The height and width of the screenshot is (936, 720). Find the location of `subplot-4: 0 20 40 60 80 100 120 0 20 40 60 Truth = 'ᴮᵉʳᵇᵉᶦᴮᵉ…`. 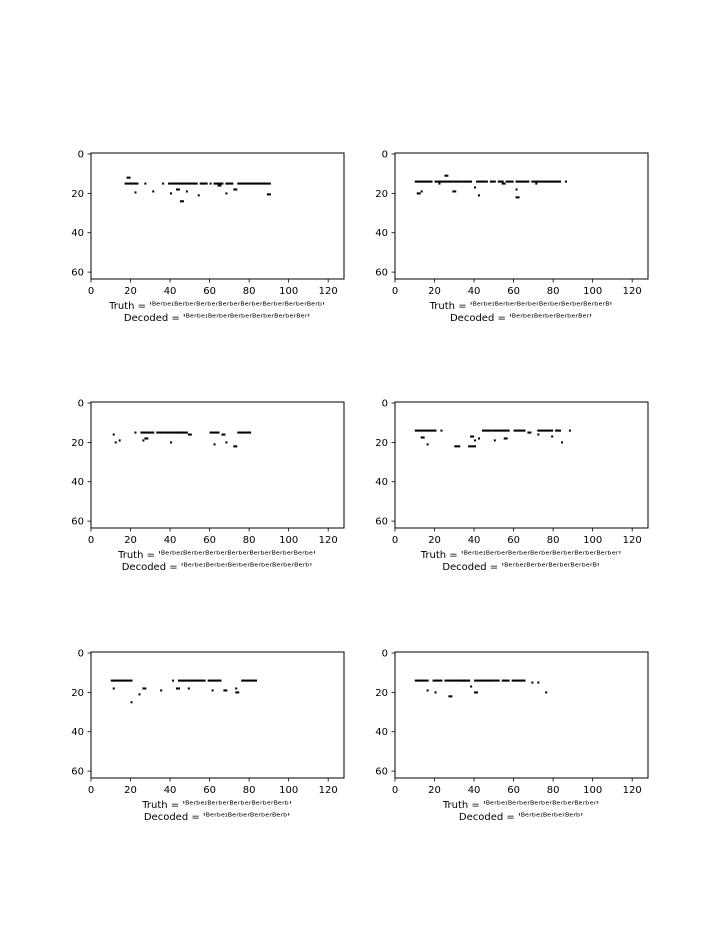

subplot-4: 0 20 40 60 80 100 120 0 20 40 60 Truth = 'ᴮᵉʳᵇᵉᶦᴮᵉ… is located at coordinates (512, 485).